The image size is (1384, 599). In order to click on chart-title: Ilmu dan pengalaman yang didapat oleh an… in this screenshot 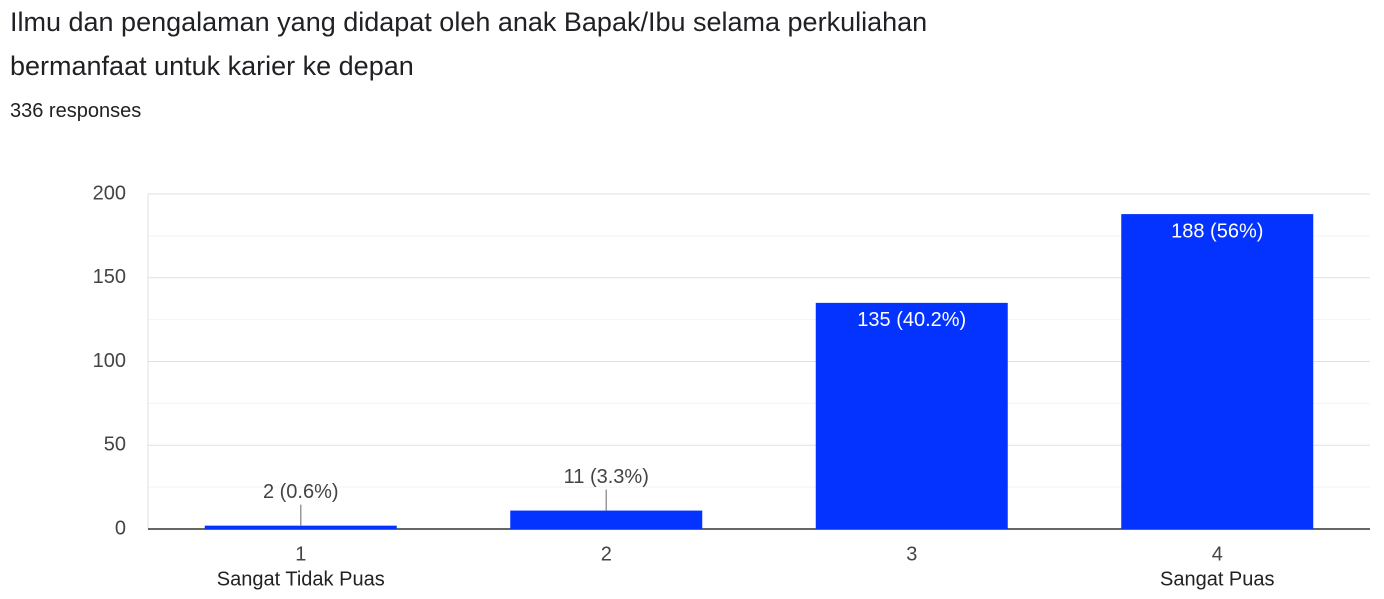, I will do `click(469, 44)`.